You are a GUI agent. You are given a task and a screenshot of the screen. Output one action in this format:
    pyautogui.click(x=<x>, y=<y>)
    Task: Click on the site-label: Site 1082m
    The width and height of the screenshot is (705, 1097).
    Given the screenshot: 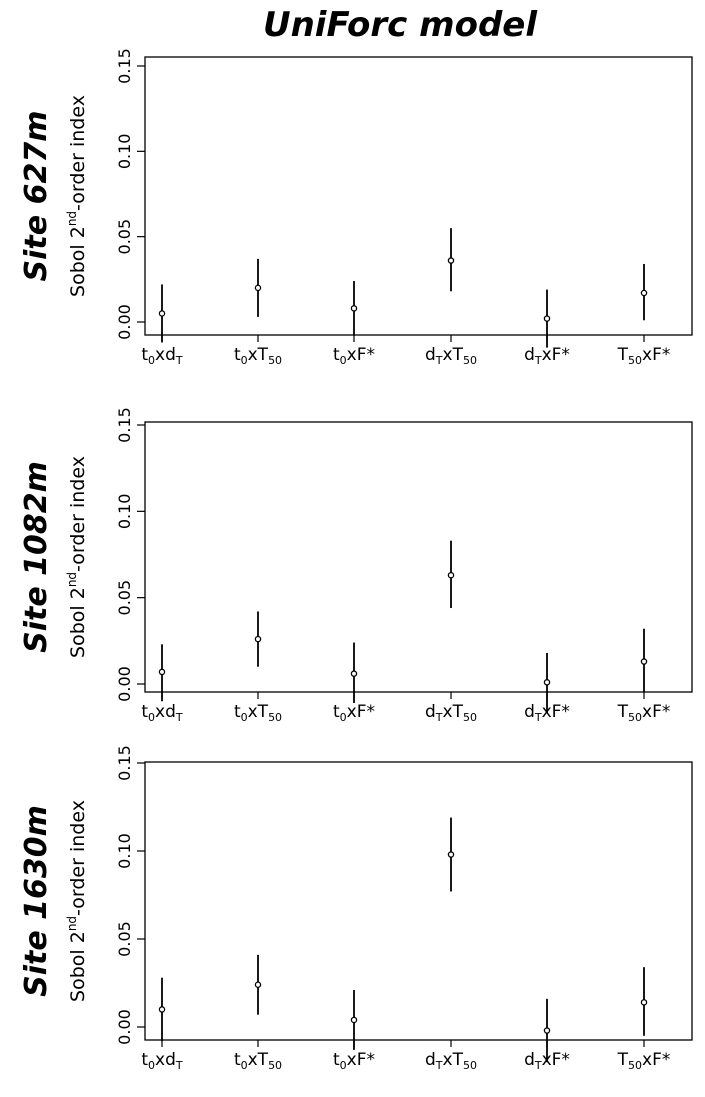 What is the action you would take?
    pyautogui.click(x=36, y=557)
    